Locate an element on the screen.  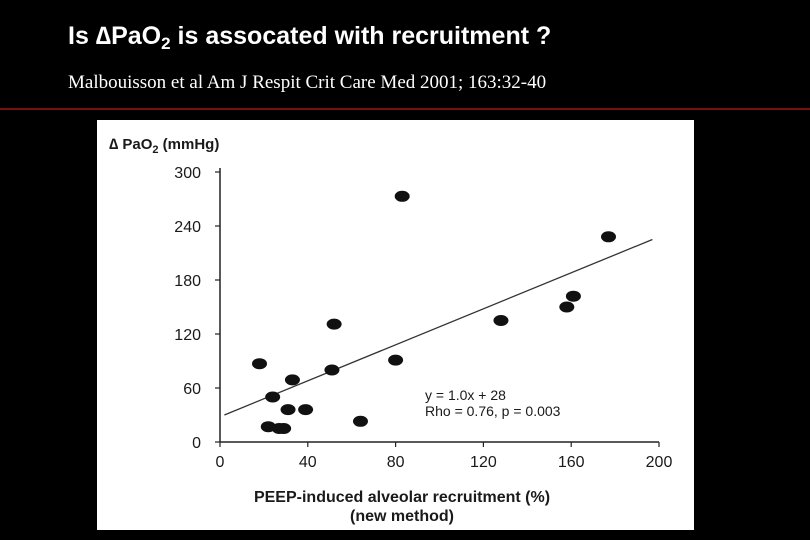
y-tick-label: 240 is located at coordinates (187, 227).